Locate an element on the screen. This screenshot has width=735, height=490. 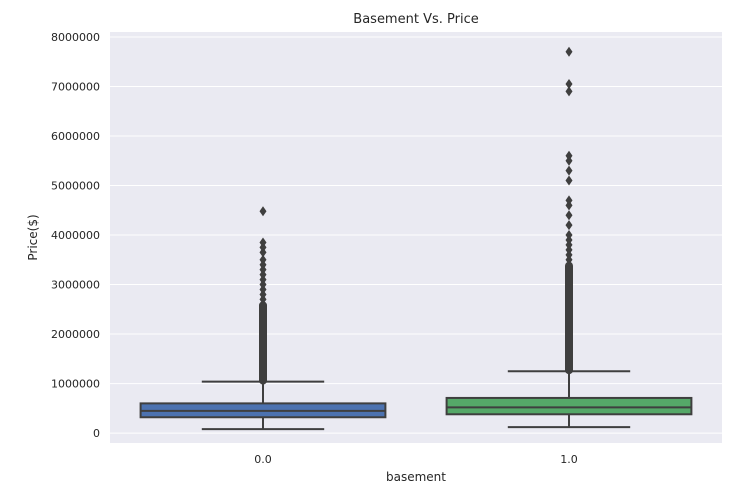
x-tick-label: 1.0 is located at coordinates (569, 459).